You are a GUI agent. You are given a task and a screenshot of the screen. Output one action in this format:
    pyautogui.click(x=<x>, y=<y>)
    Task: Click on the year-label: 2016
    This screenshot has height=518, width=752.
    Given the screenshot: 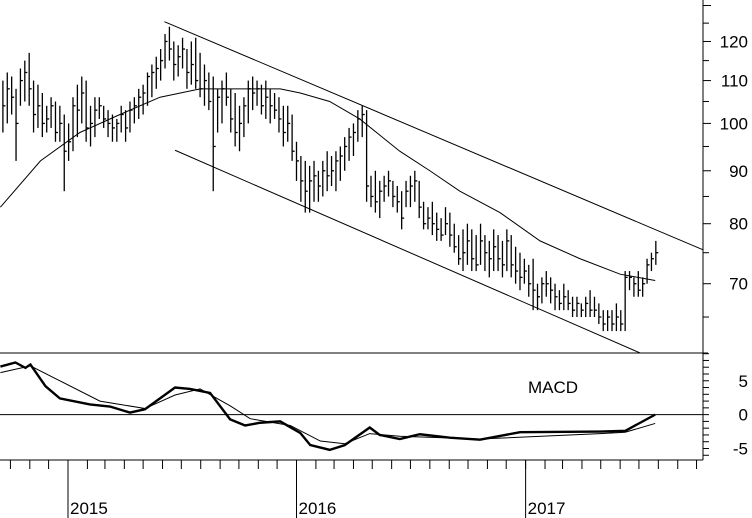 What is the action you would take?
    pyautogui.click(x=317, y=508)
    